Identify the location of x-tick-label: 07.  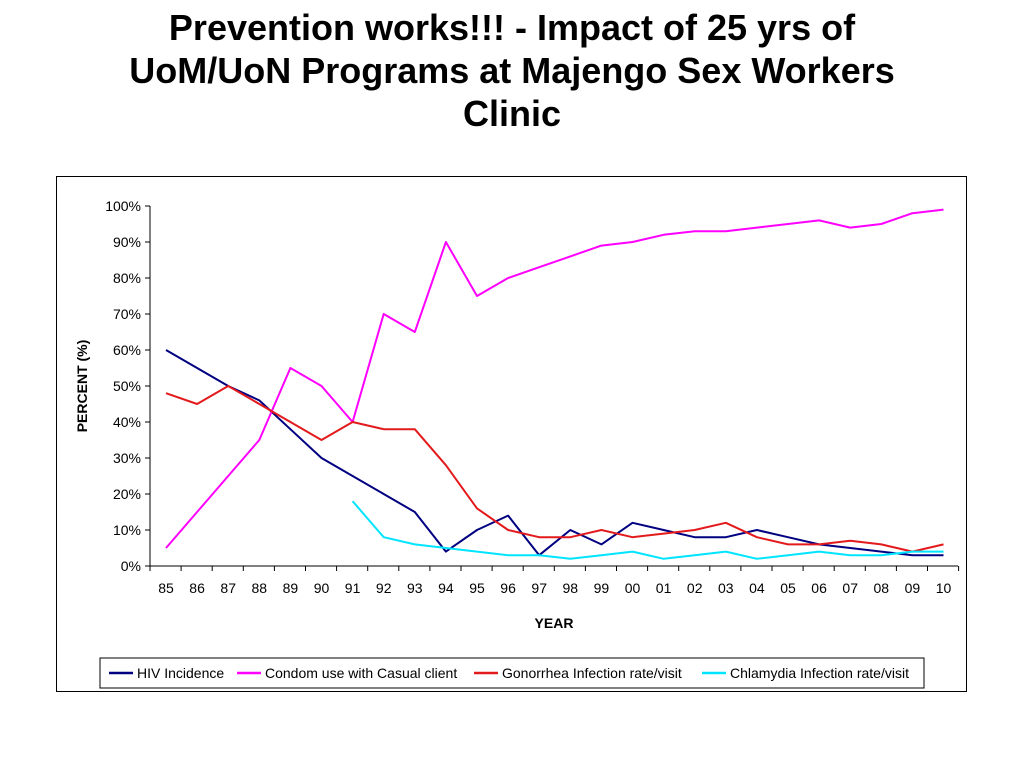
(850, 588).